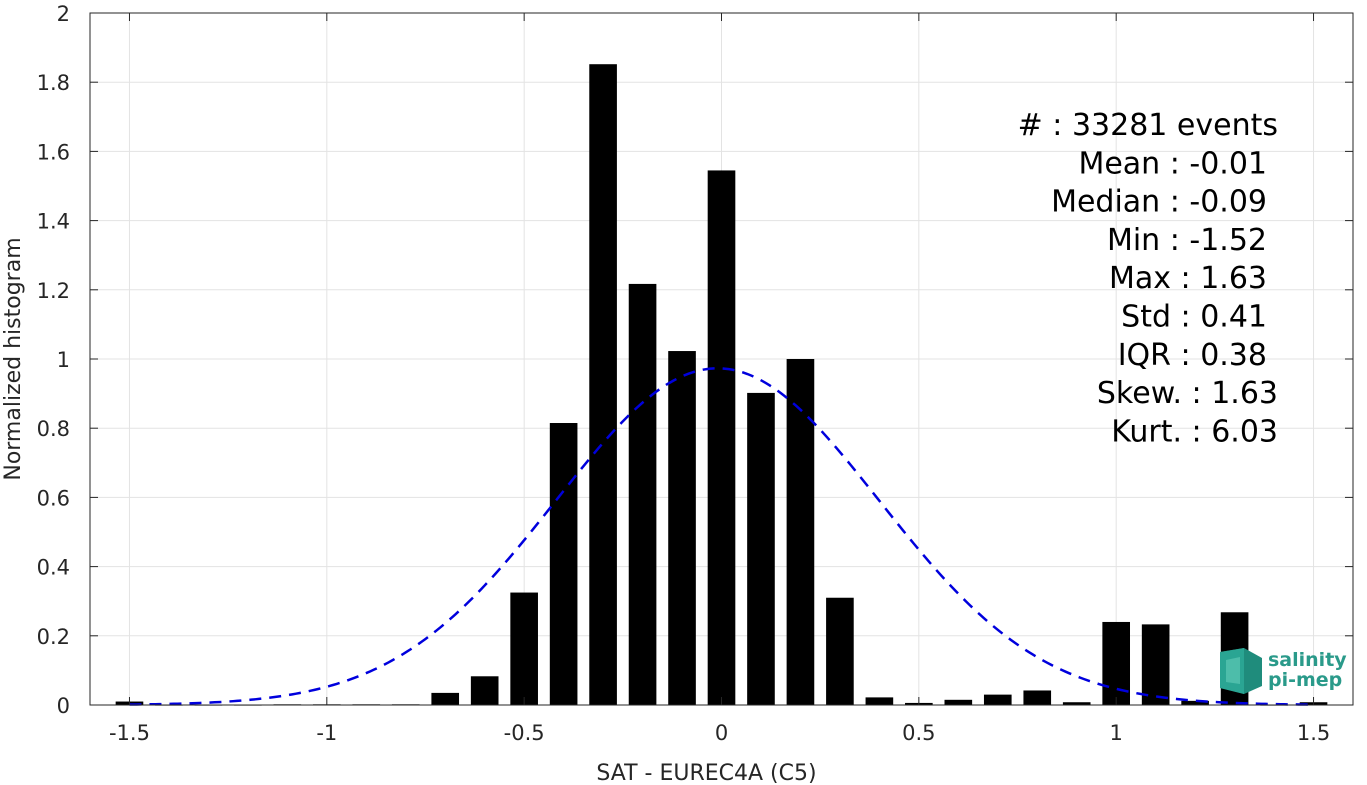  Describe the element at coordinates (53, 83) in the screenshot. I see `y-tick-label: 1.8` at that location.